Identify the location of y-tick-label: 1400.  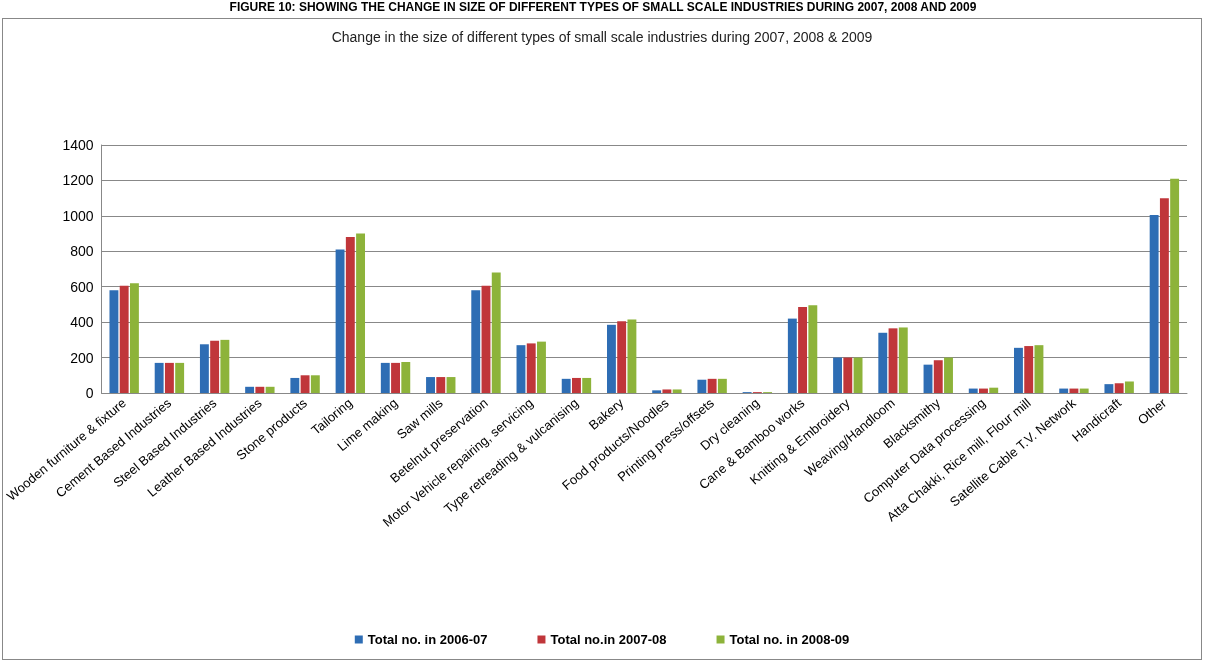
(78, 145).